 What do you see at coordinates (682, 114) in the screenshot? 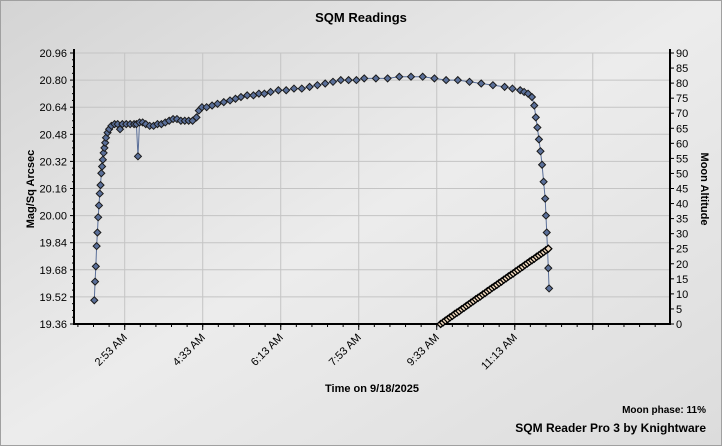
I see `y2-tick-label: 70` at bounding box center [682, 114].